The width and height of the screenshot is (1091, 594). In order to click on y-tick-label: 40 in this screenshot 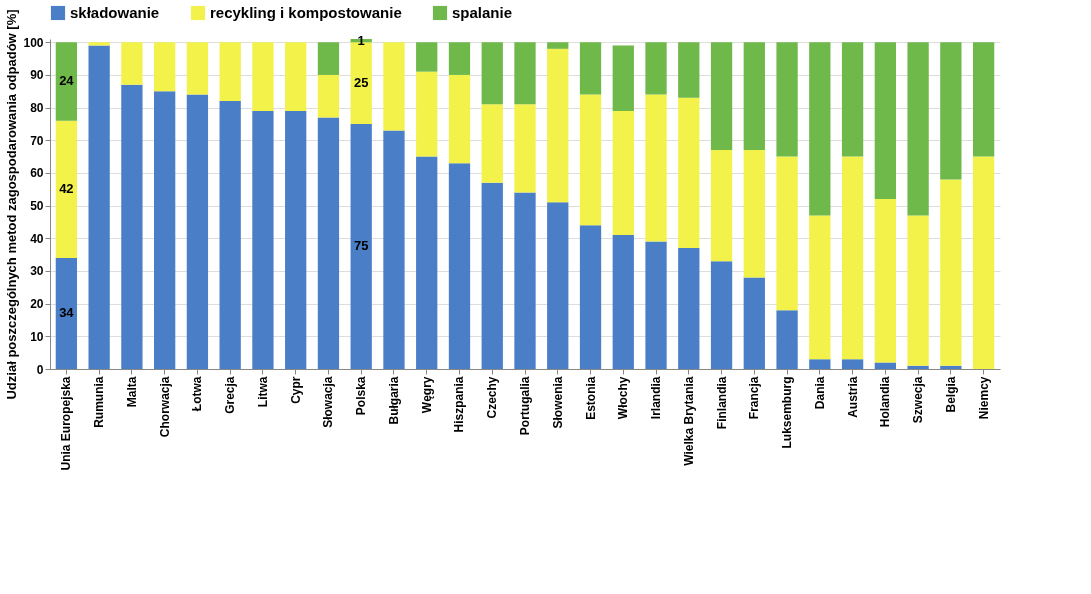, I will do `click(37, 238)`.